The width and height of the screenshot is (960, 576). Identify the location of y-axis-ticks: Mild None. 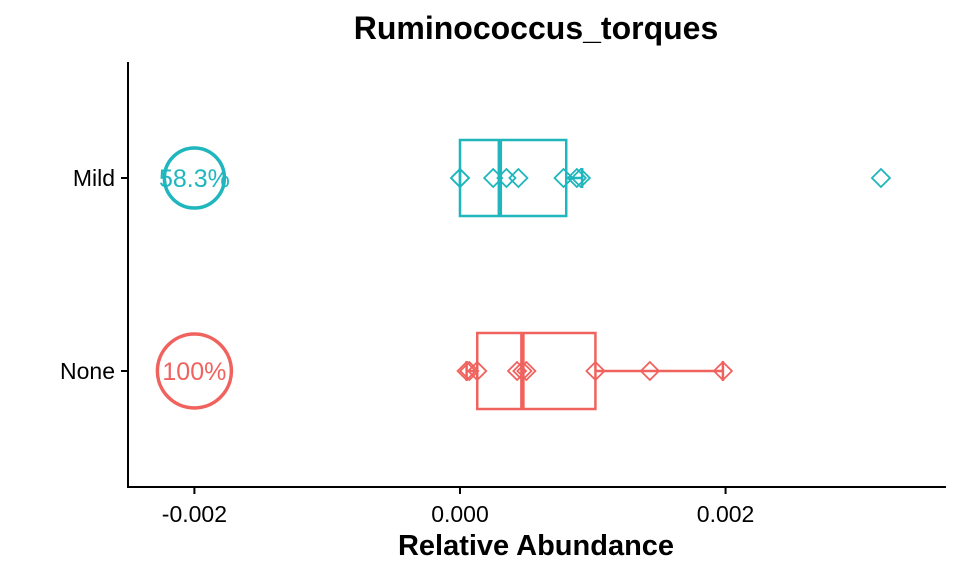
(94, 274).